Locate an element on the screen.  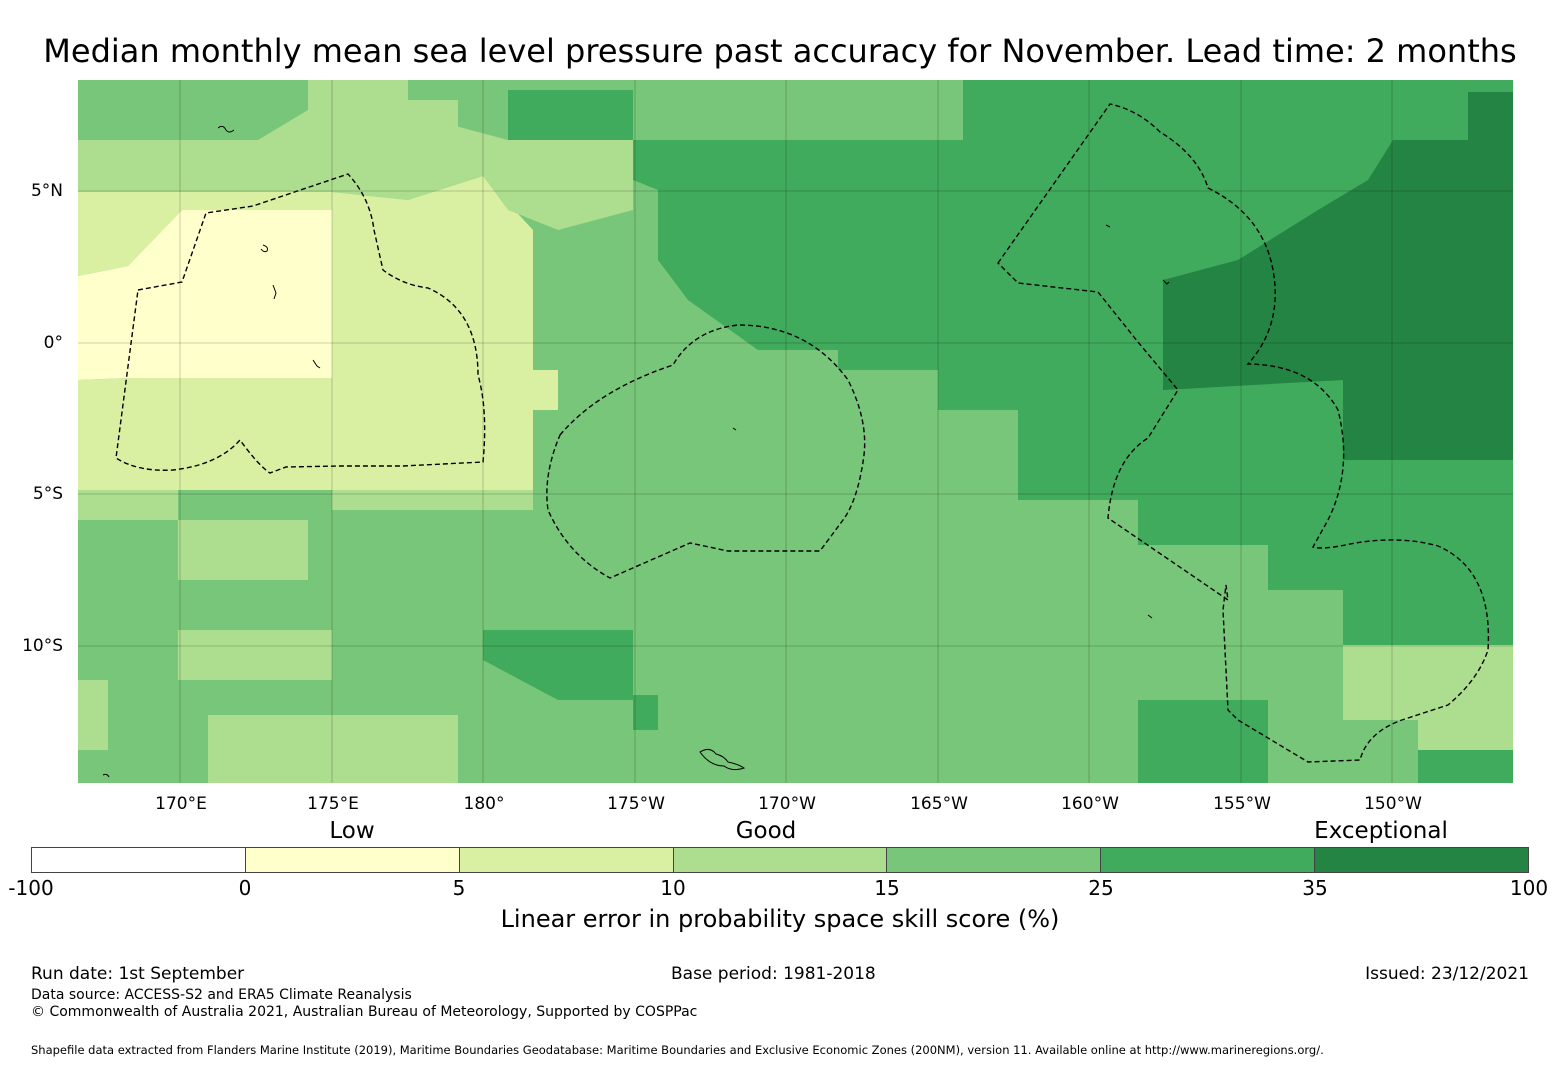
tick-label: 25 is located at coordinates (1101, 888).